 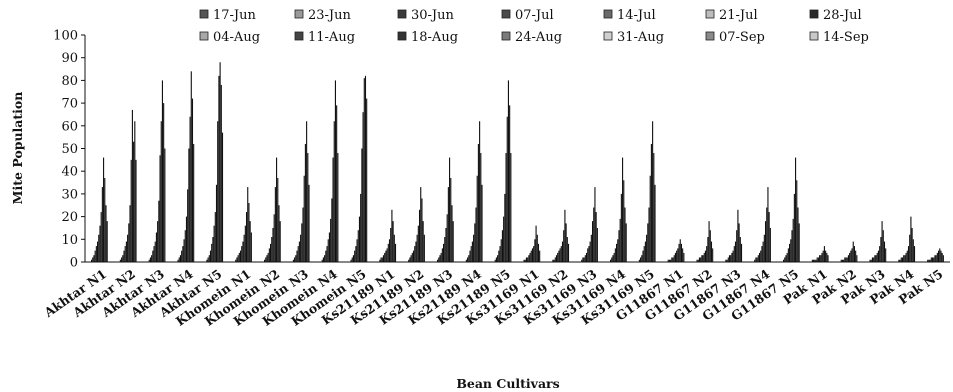 I want to click on legend-item: 23-Jun, so click(x=323, y=15).